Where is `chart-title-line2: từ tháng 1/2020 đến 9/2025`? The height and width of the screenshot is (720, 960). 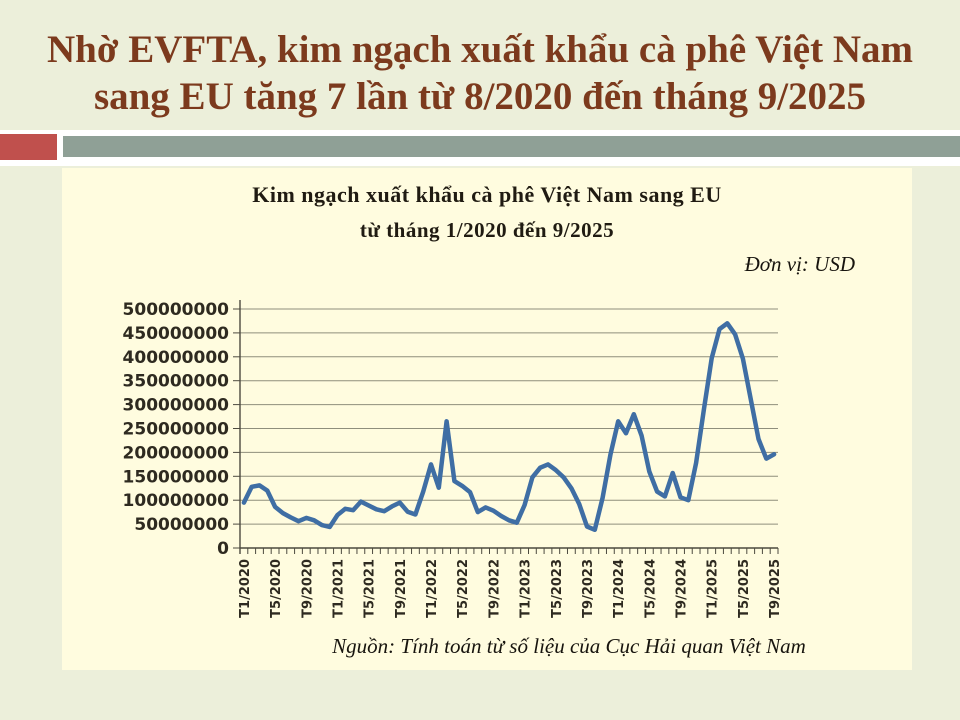
chart-title-line2: từ tháng 1/2020 đến 9/2025 is located at coordinates (487, 230).